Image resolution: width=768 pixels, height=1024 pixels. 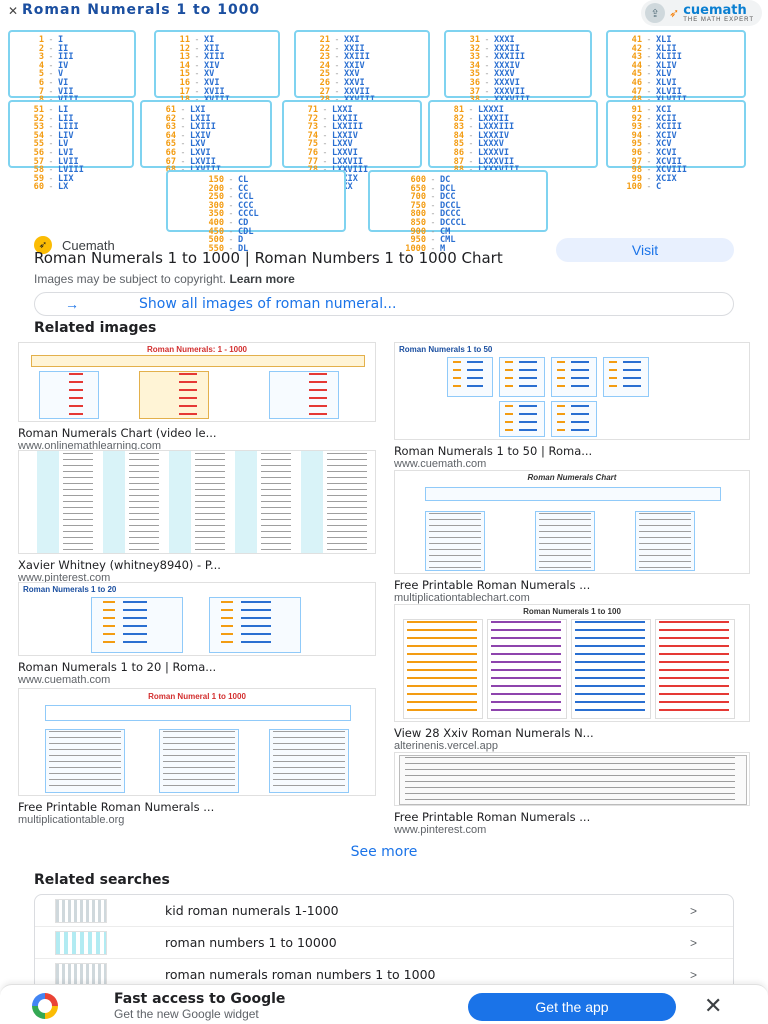 I want to click on get-the-app-button: Get the app, so click(x=572, y=1007).